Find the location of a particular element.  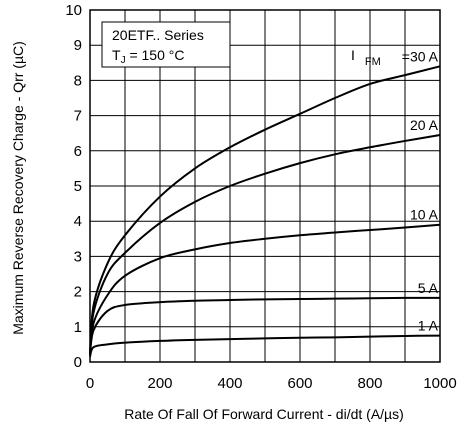

ifm-subscript: FM is located at coordinates (373, 62).